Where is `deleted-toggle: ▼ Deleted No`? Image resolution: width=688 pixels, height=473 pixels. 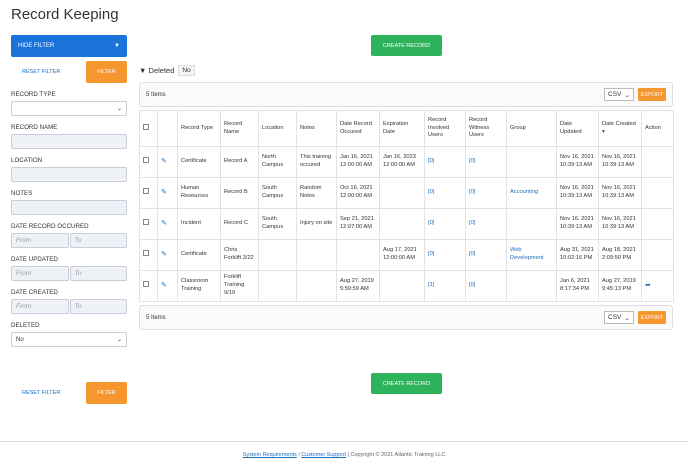 deleted-toggle: ▼ Deleted No is located at coordinates (406, 70).